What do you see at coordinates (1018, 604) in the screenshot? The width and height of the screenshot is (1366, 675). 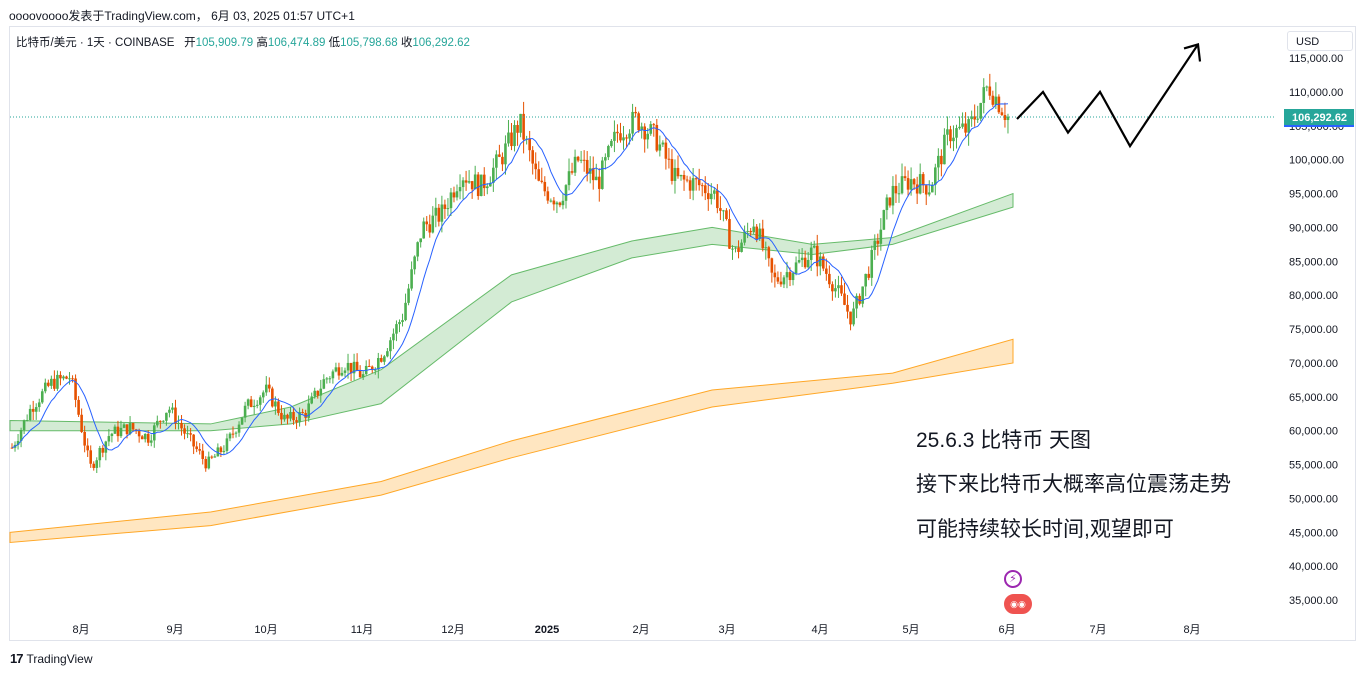 I see `us-flag-event-icon: ◉◉` at bounding box center [1018, 604].